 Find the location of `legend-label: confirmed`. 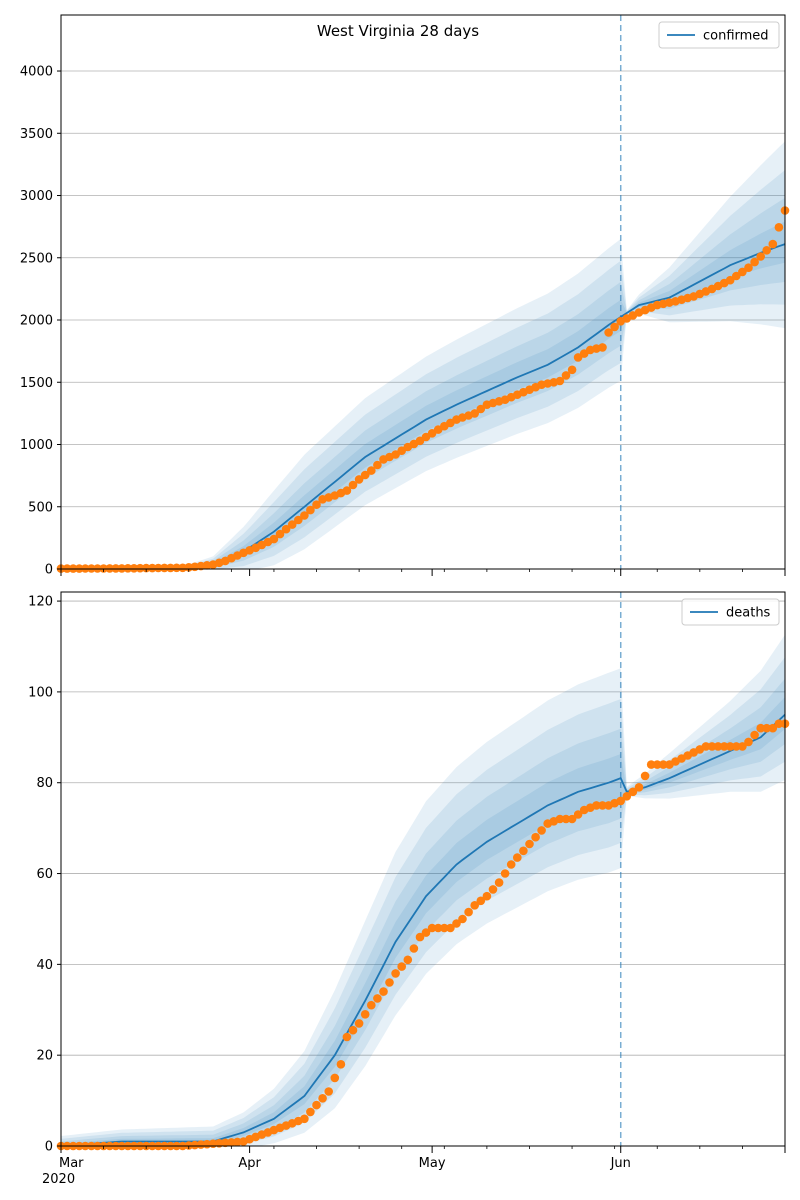

legend-label: confirmed is located at coordinates (736, 36).